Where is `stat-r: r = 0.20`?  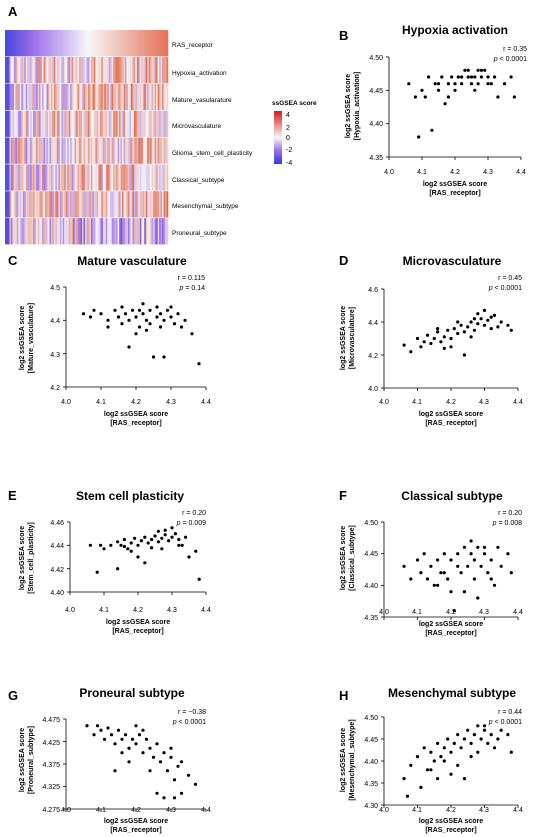 stat-r: r = 0.20 is located at coordinates (510, 513).